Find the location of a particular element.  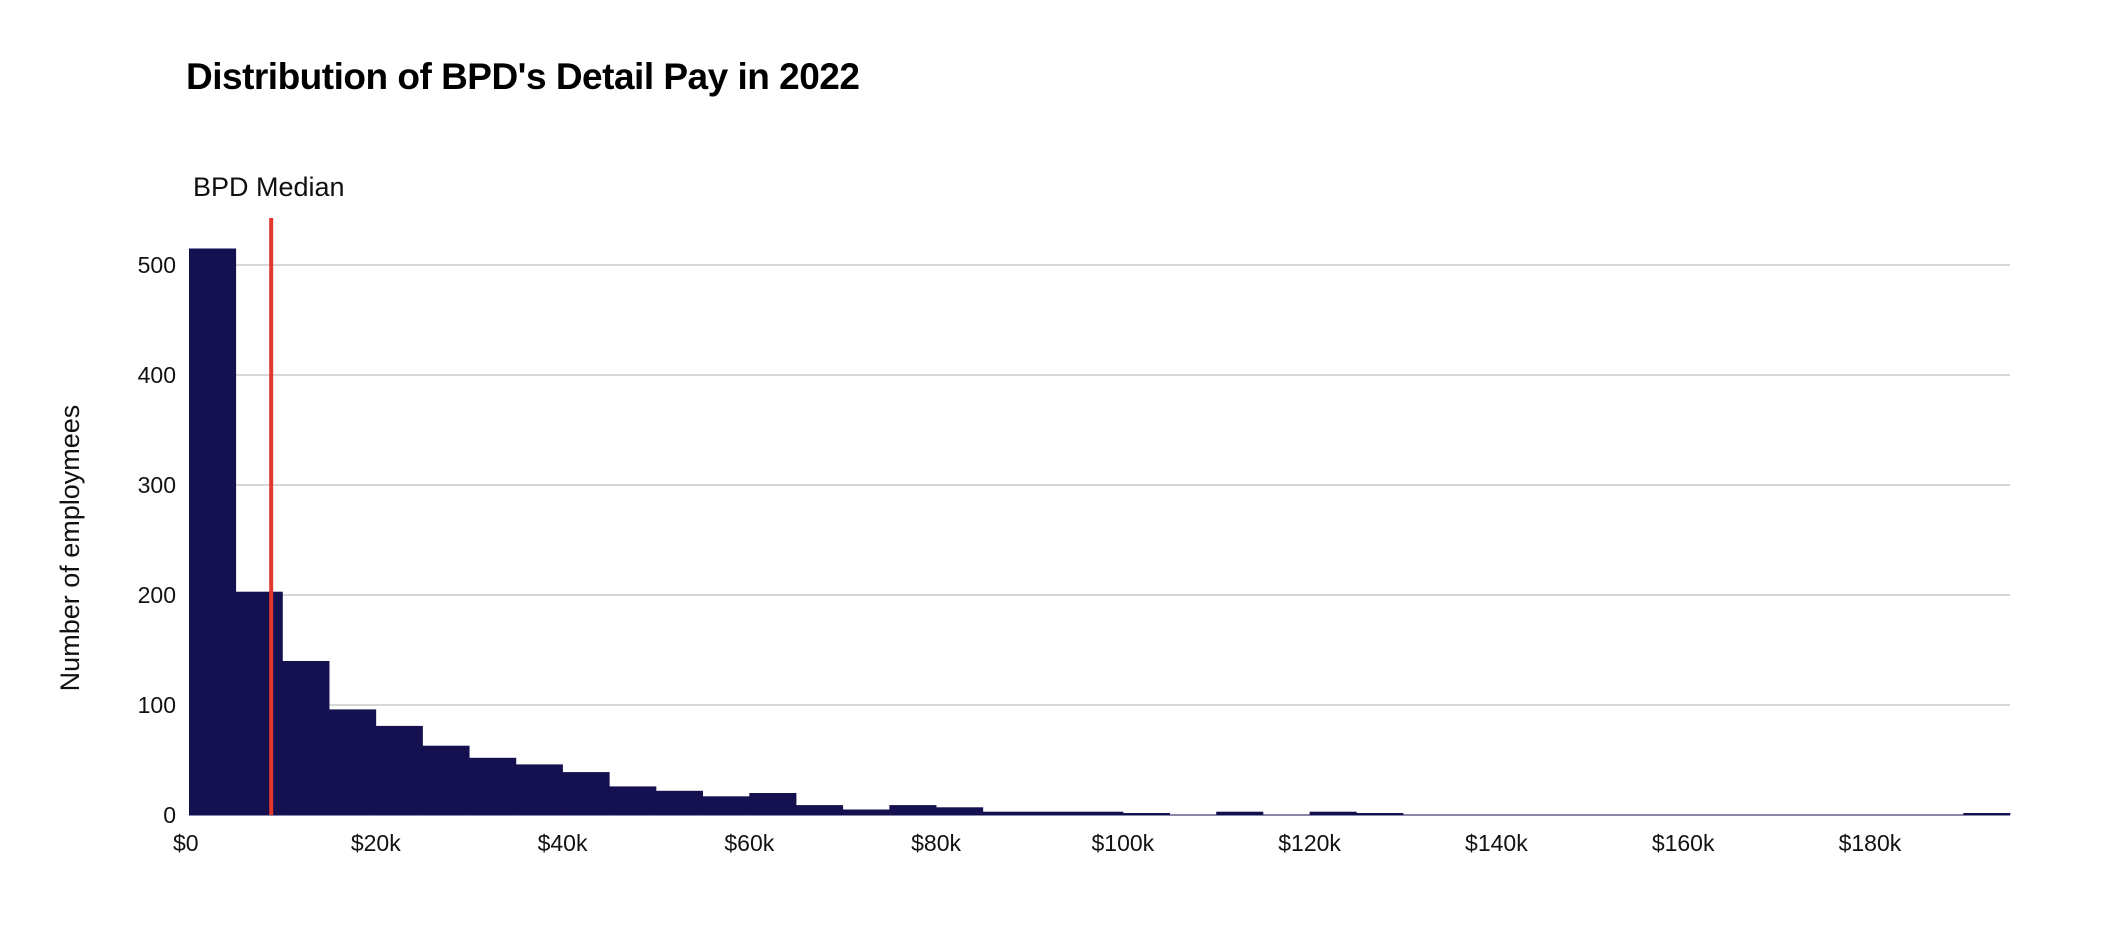

median-label: BPD Median is located at coordinates (269, 187).